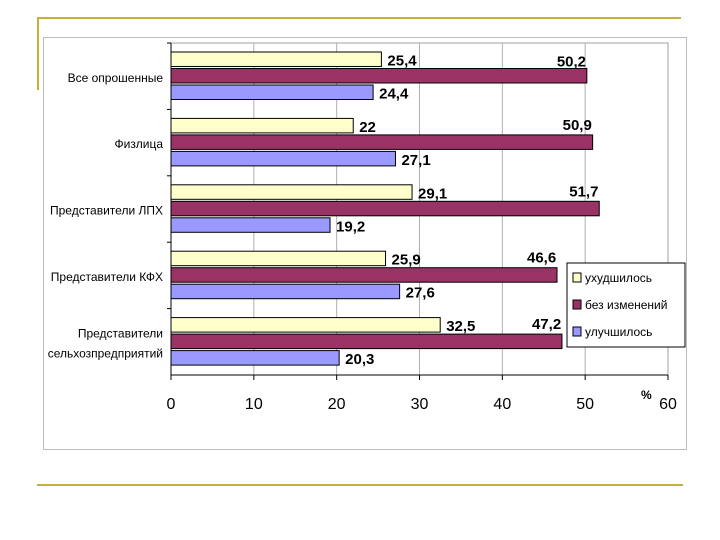 This screenshot has height=540, width=720. Describe the element at coordinates (618, 332) in the screenshot. I see `legend-label: улучшилось` at that location.